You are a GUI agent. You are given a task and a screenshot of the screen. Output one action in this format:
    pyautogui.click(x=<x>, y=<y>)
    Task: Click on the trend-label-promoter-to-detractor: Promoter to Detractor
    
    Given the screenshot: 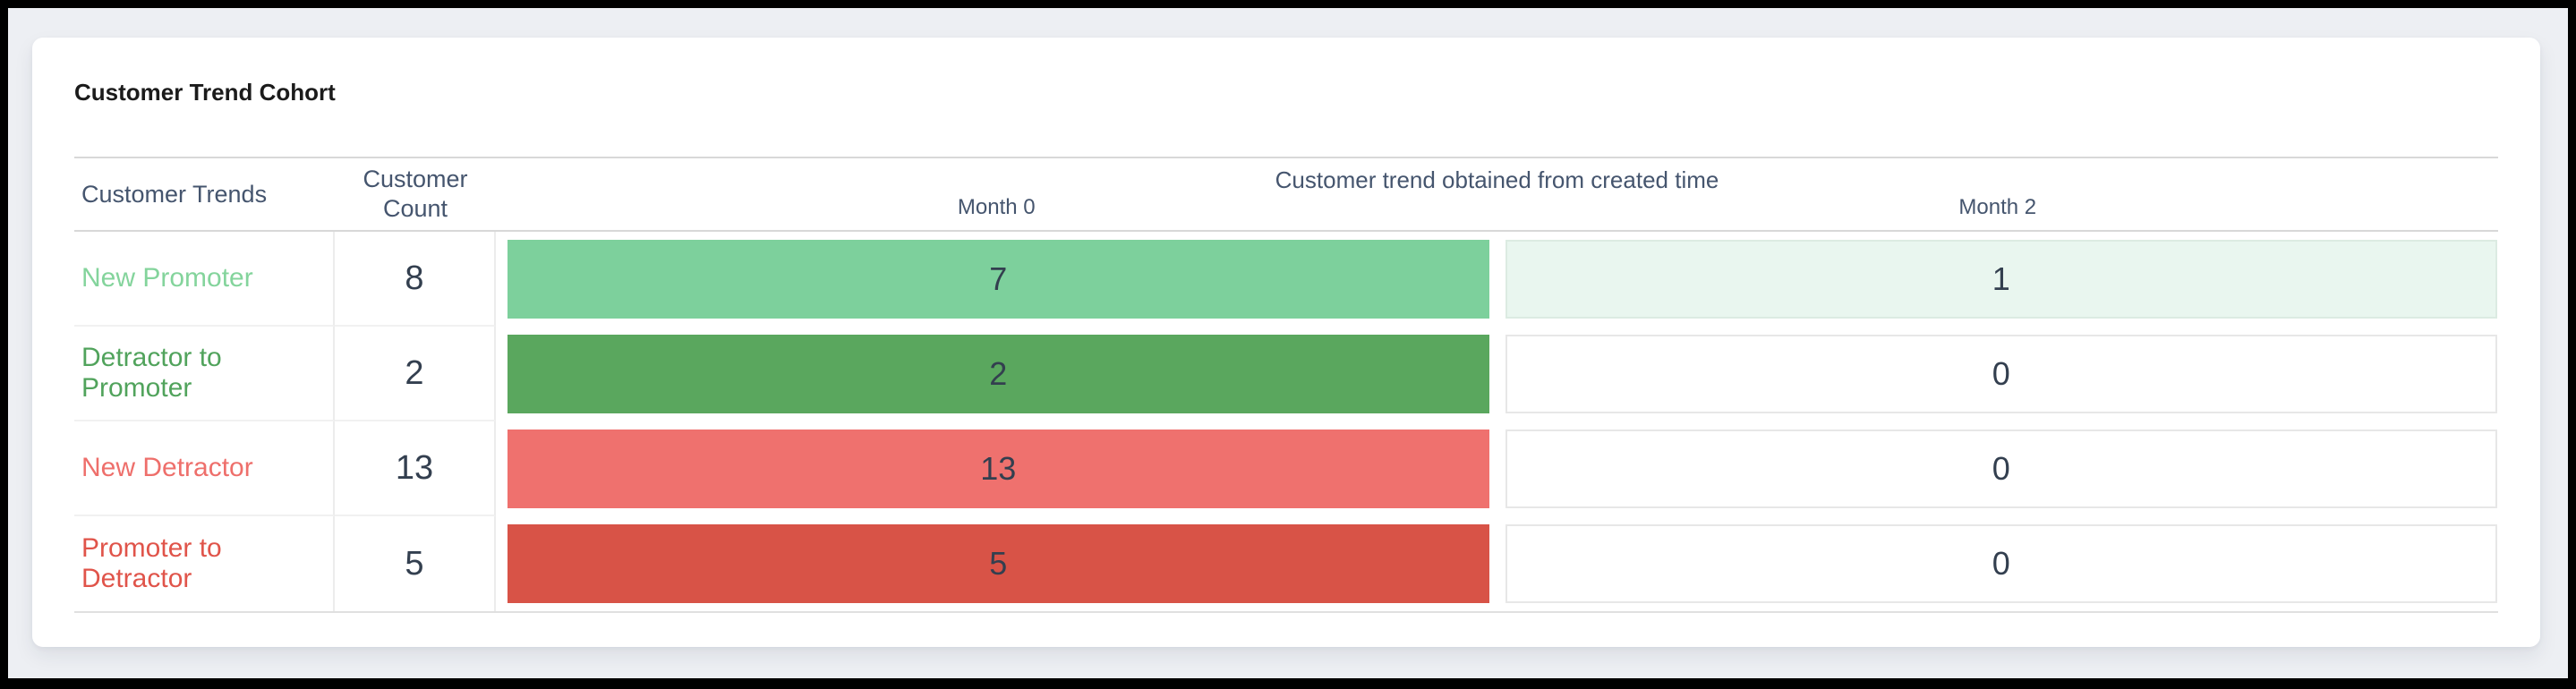 What is the action you would take?
    pyautogui.click(x=204, y=564)
    